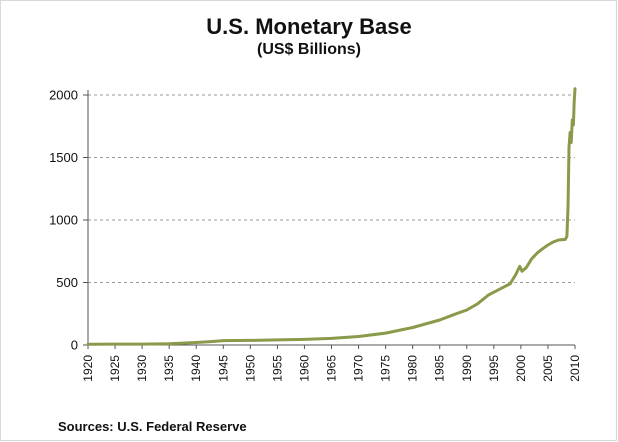  I want to click on x-tick-label: 1935, so click(169, 368).